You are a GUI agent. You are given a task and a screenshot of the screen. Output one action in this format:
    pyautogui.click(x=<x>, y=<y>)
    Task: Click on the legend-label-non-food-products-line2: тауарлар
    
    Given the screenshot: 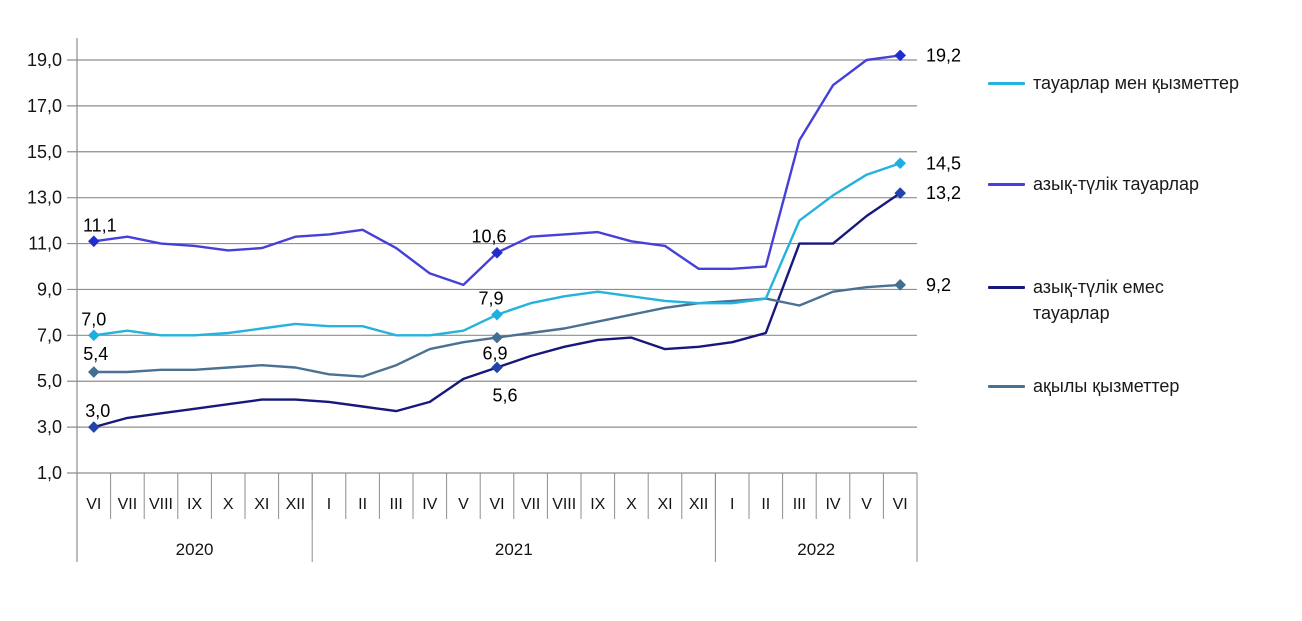 What is the action you would take?
    pyautogui.click(x=1071, y=313)
    